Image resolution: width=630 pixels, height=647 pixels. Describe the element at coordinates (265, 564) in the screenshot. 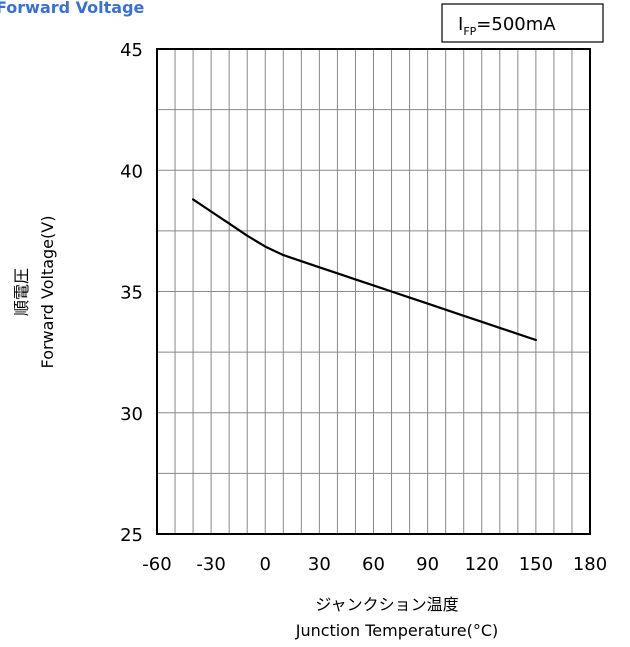

I see `x-tick-label: 0` at that location.